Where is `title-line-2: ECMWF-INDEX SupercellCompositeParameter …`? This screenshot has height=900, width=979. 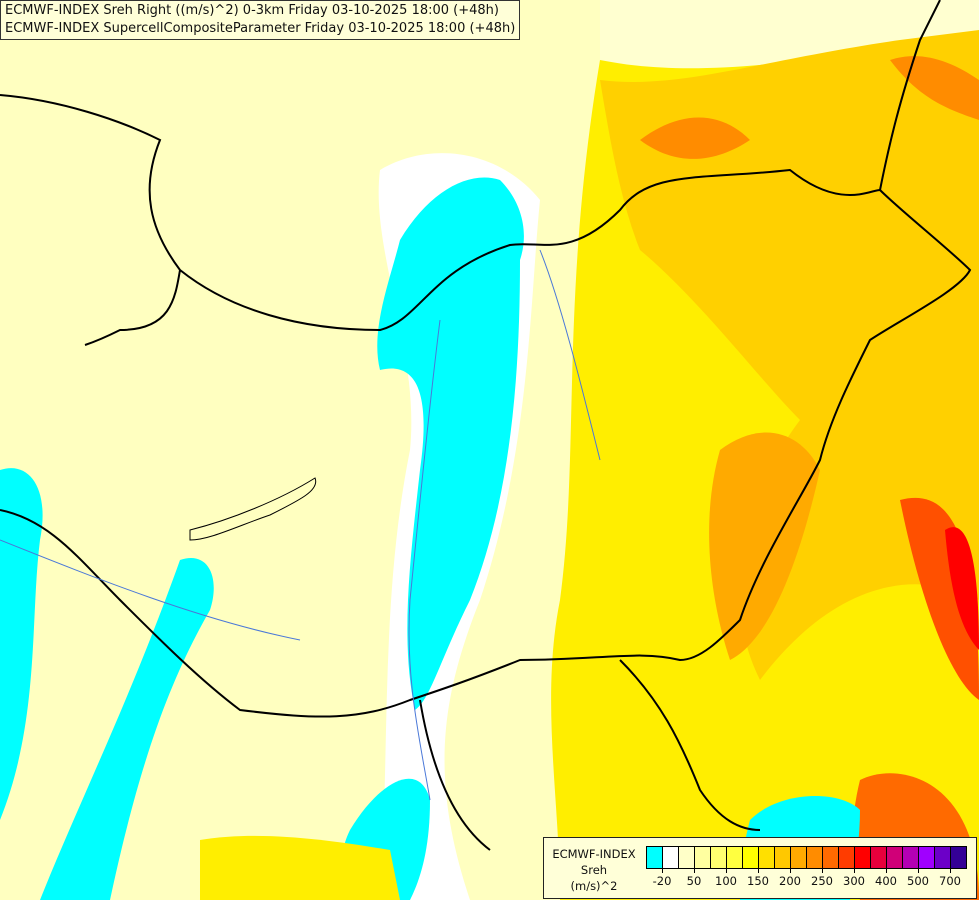 title-line-2: ECMWF-INDEX SupercellCompositeParameter … is located at coordinates (260, 28).